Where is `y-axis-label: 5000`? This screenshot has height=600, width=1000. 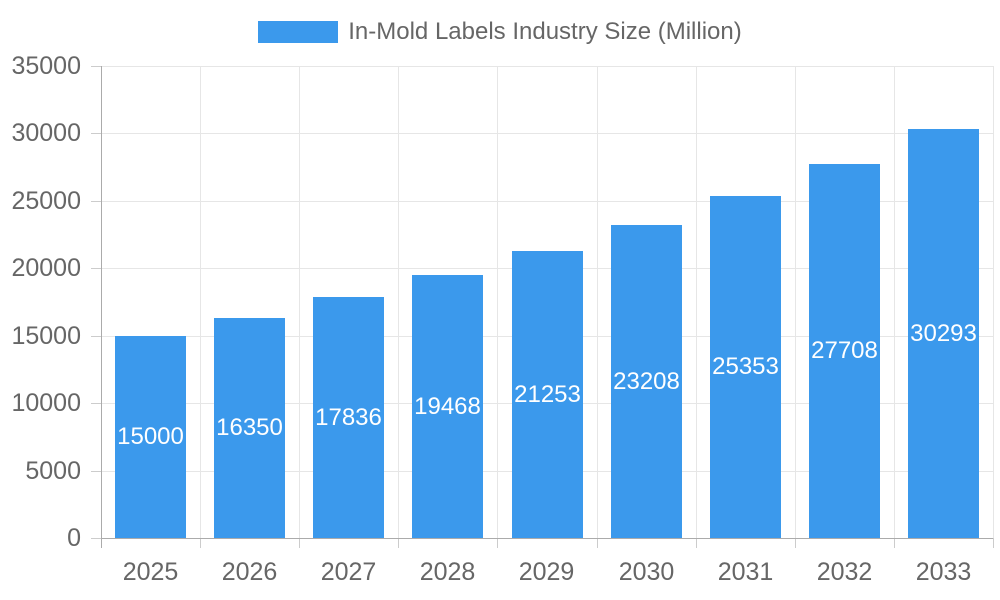
y-axis-label: 5000 is located at coordinates (53, 471).